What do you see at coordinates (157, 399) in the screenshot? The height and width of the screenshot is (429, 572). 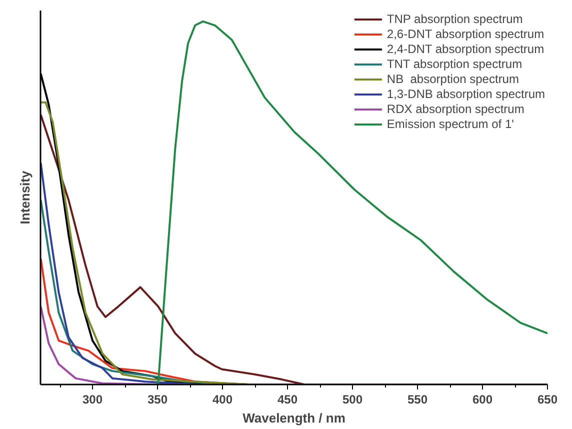 I see `x-tick-label: 350` at bounding box center [157, 399].